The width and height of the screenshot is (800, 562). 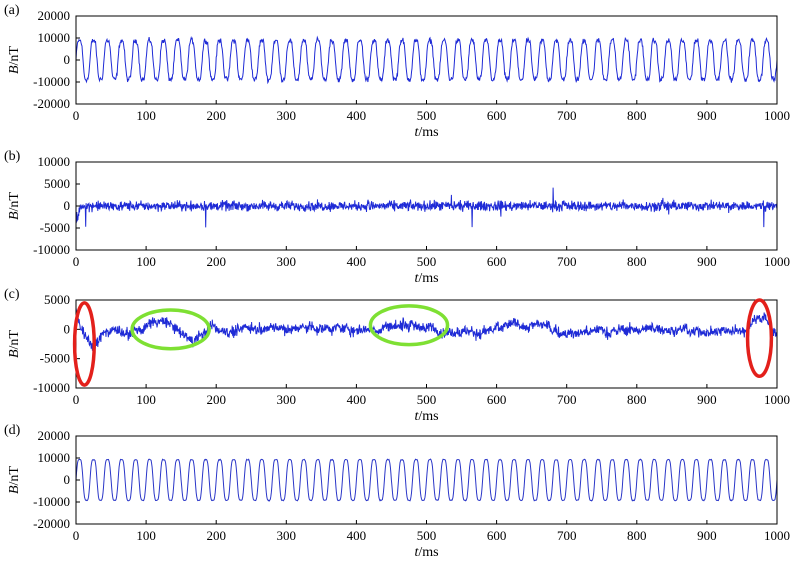 I want to click on panel-label: (a), so click(x=12, y=10).